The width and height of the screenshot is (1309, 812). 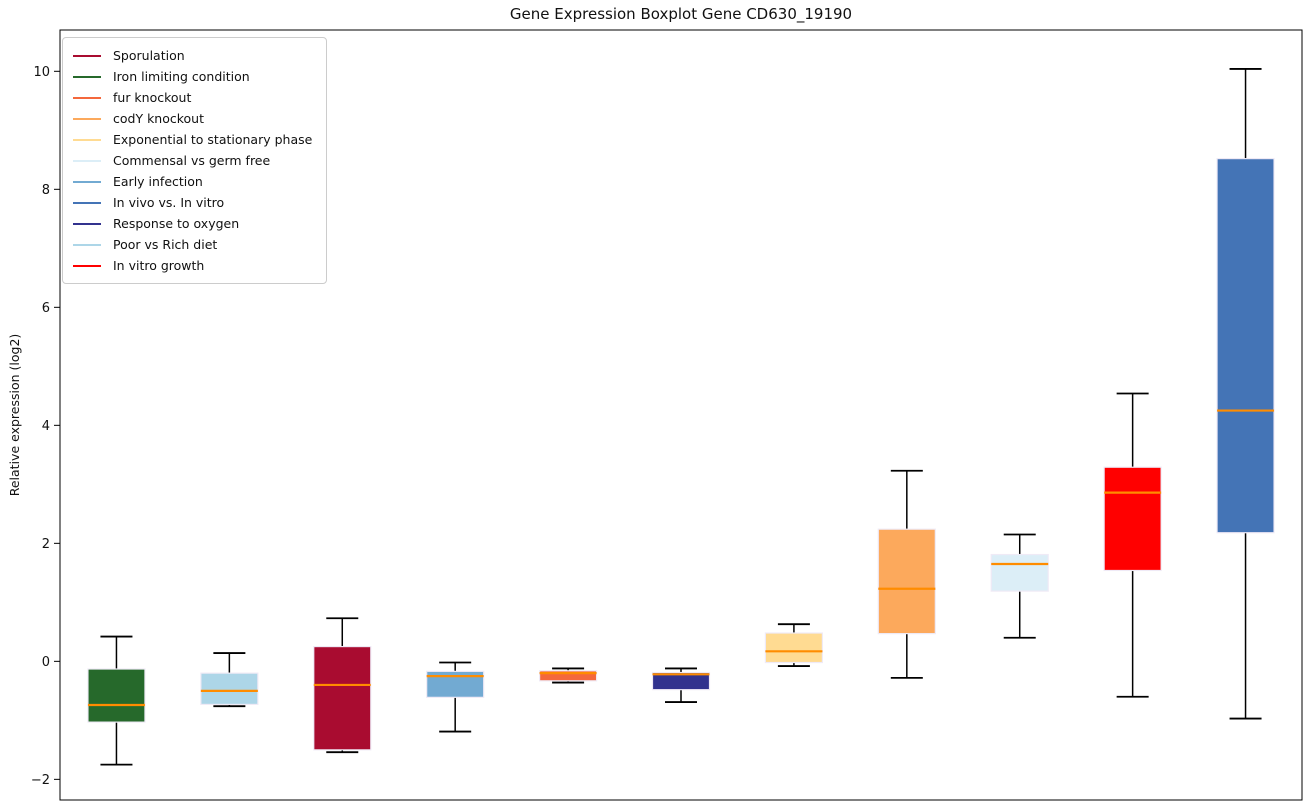 What do you see at coordinates (46, 426) in the screenshot?
I see `y-tick-label: 4` at bounding box center [46, 426].